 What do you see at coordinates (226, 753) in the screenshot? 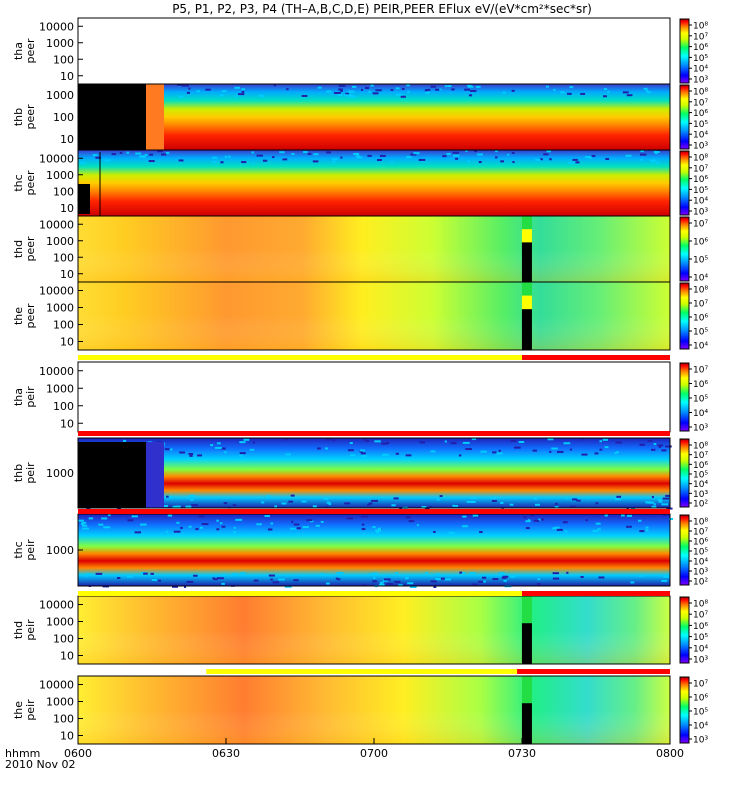
I see `x-tick-label: 0630` at bounding box center [226, 753].